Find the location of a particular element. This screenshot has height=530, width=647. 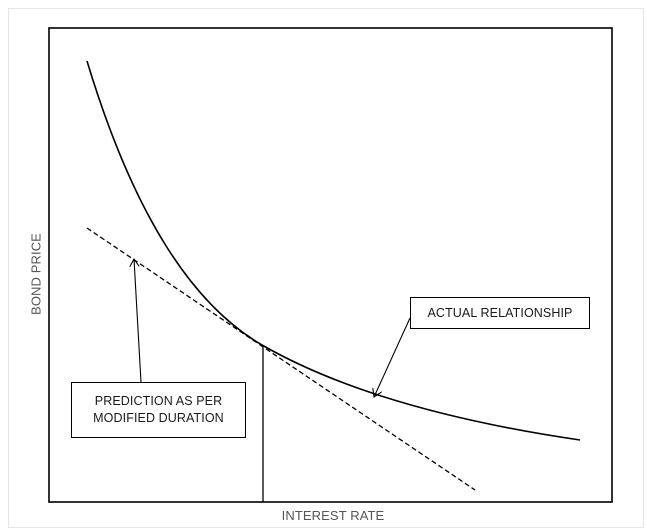

prediction-callout-line1: PREDICTION AS PER is located at coordinates (158, 401).